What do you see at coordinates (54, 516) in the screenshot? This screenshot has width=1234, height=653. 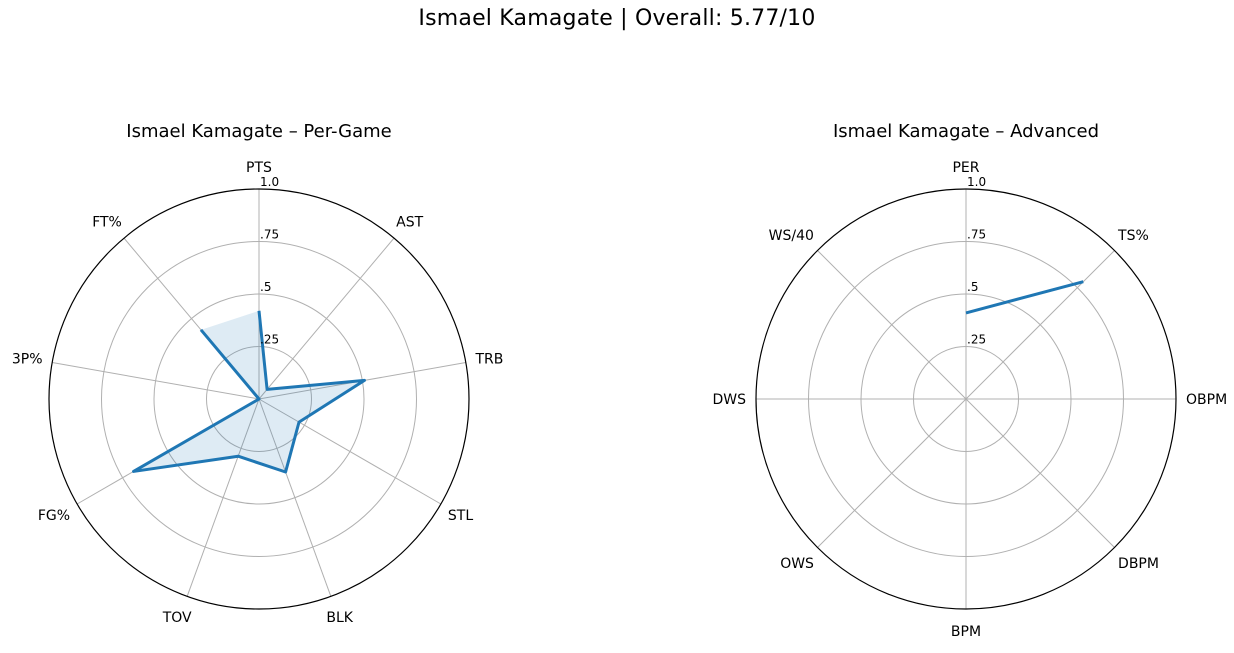 I see `axis-label-fg-pct: FG%` at bounding box center [54, 516].